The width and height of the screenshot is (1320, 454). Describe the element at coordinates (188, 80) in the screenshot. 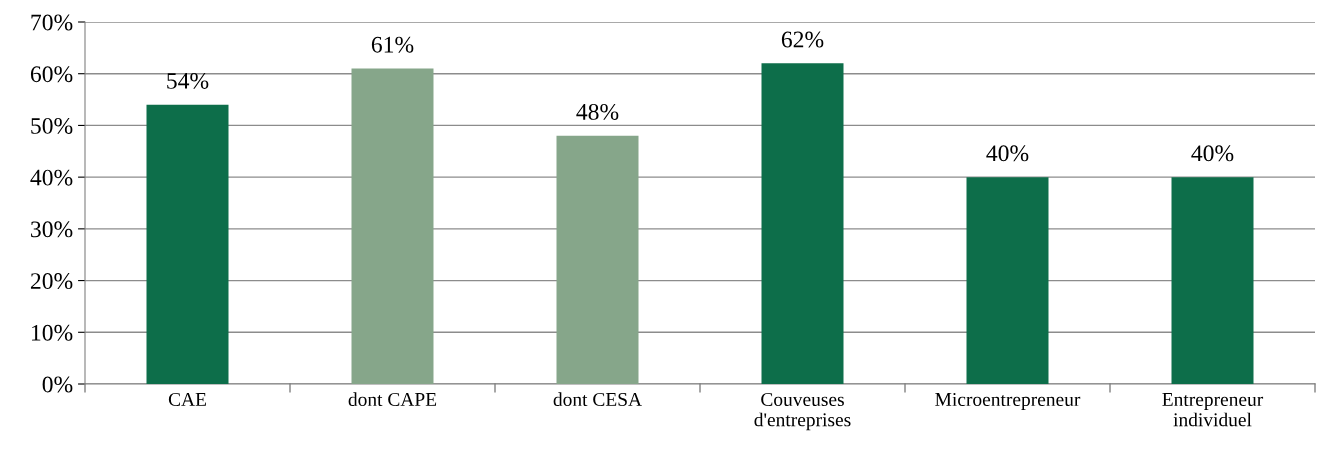

I see `data-label: 54%` at that location.